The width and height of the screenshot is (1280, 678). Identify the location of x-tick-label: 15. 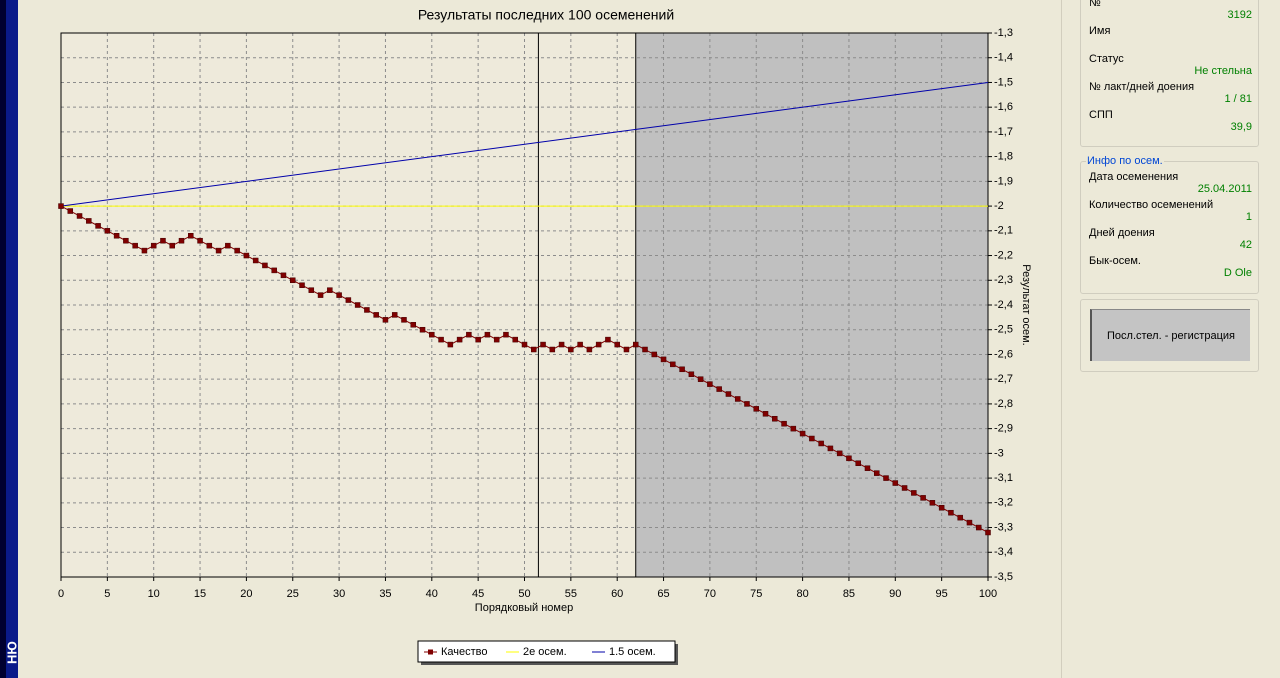
(200, 594).